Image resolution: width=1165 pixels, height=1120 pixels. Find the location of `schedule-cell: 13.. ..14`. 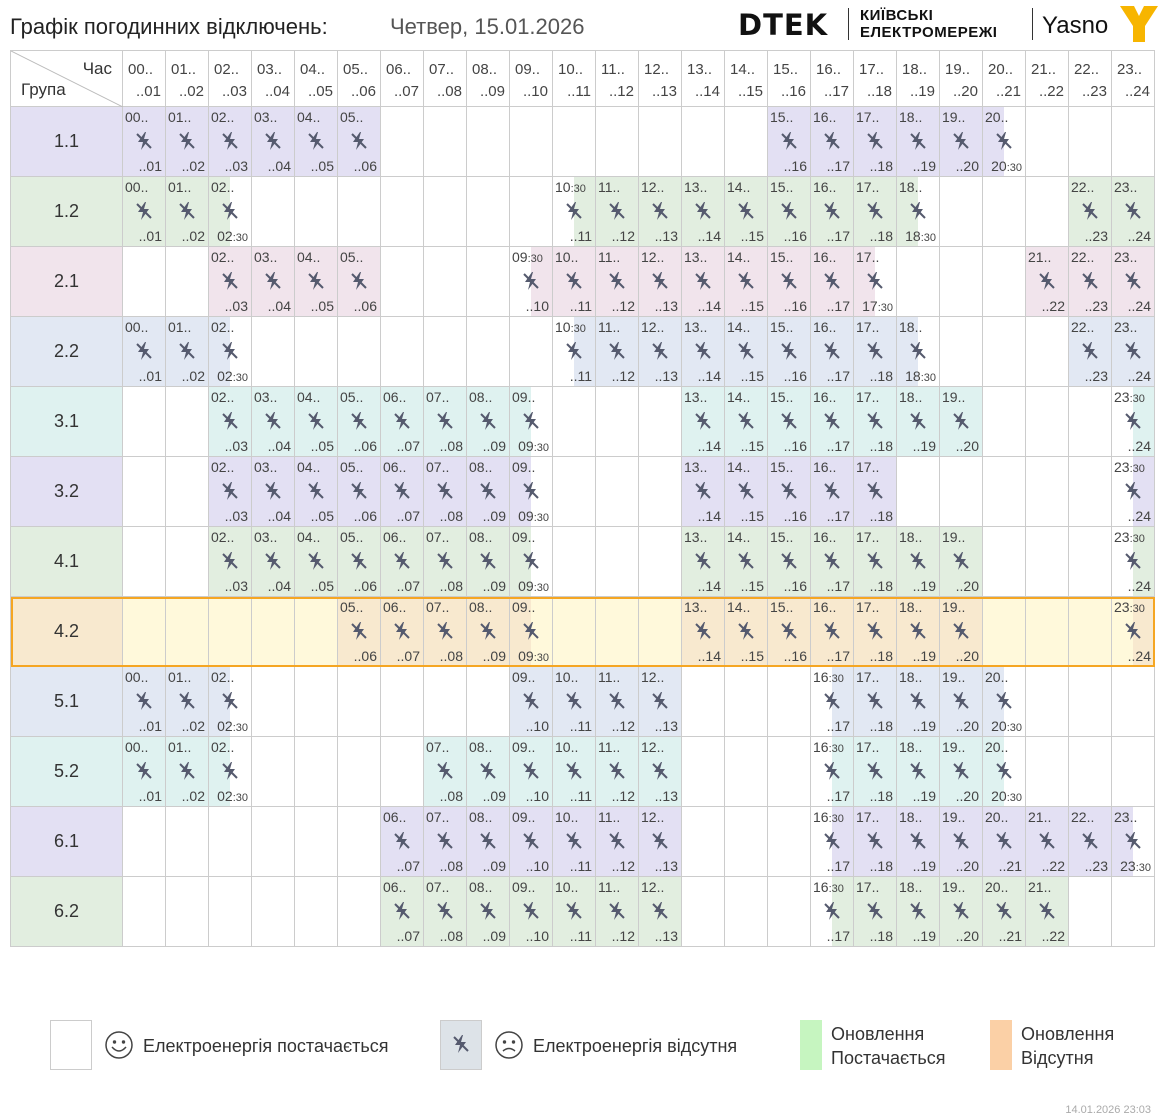

schedule-cell: 13.. ..14 is located at coordinates (703, 422).